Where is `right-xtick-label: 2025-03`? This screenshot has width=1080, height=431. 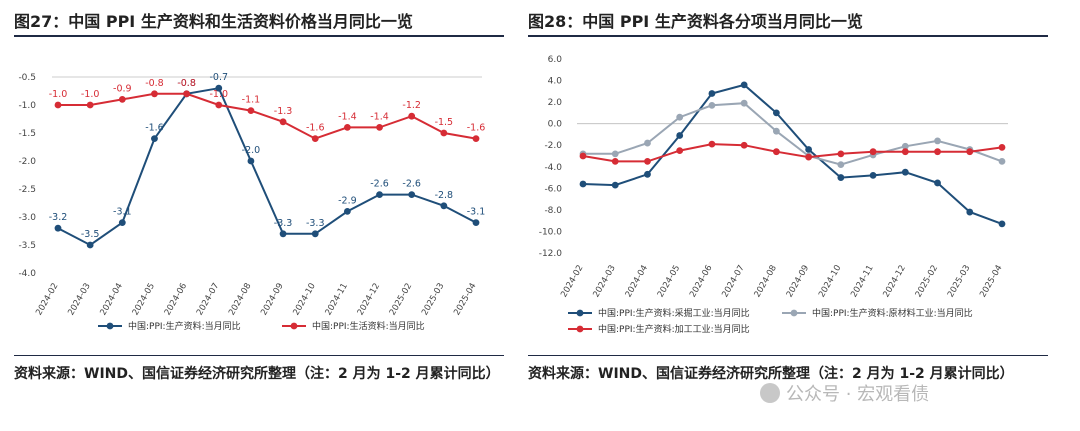
right-xtick-label: 2025-03 is located at coordinates (959, 282).